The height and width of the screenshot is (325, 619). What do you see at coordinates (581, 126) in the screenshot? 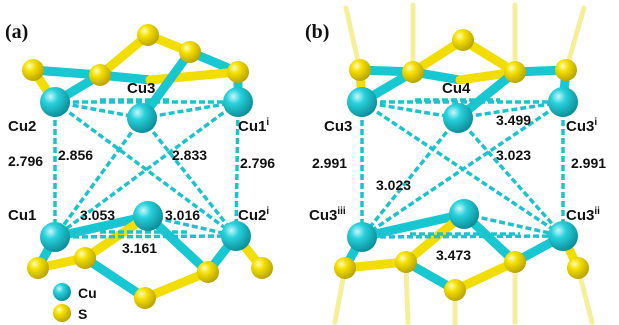
I see `atom-label-cu3i: Cu3i` at bounding box center [581, 126].